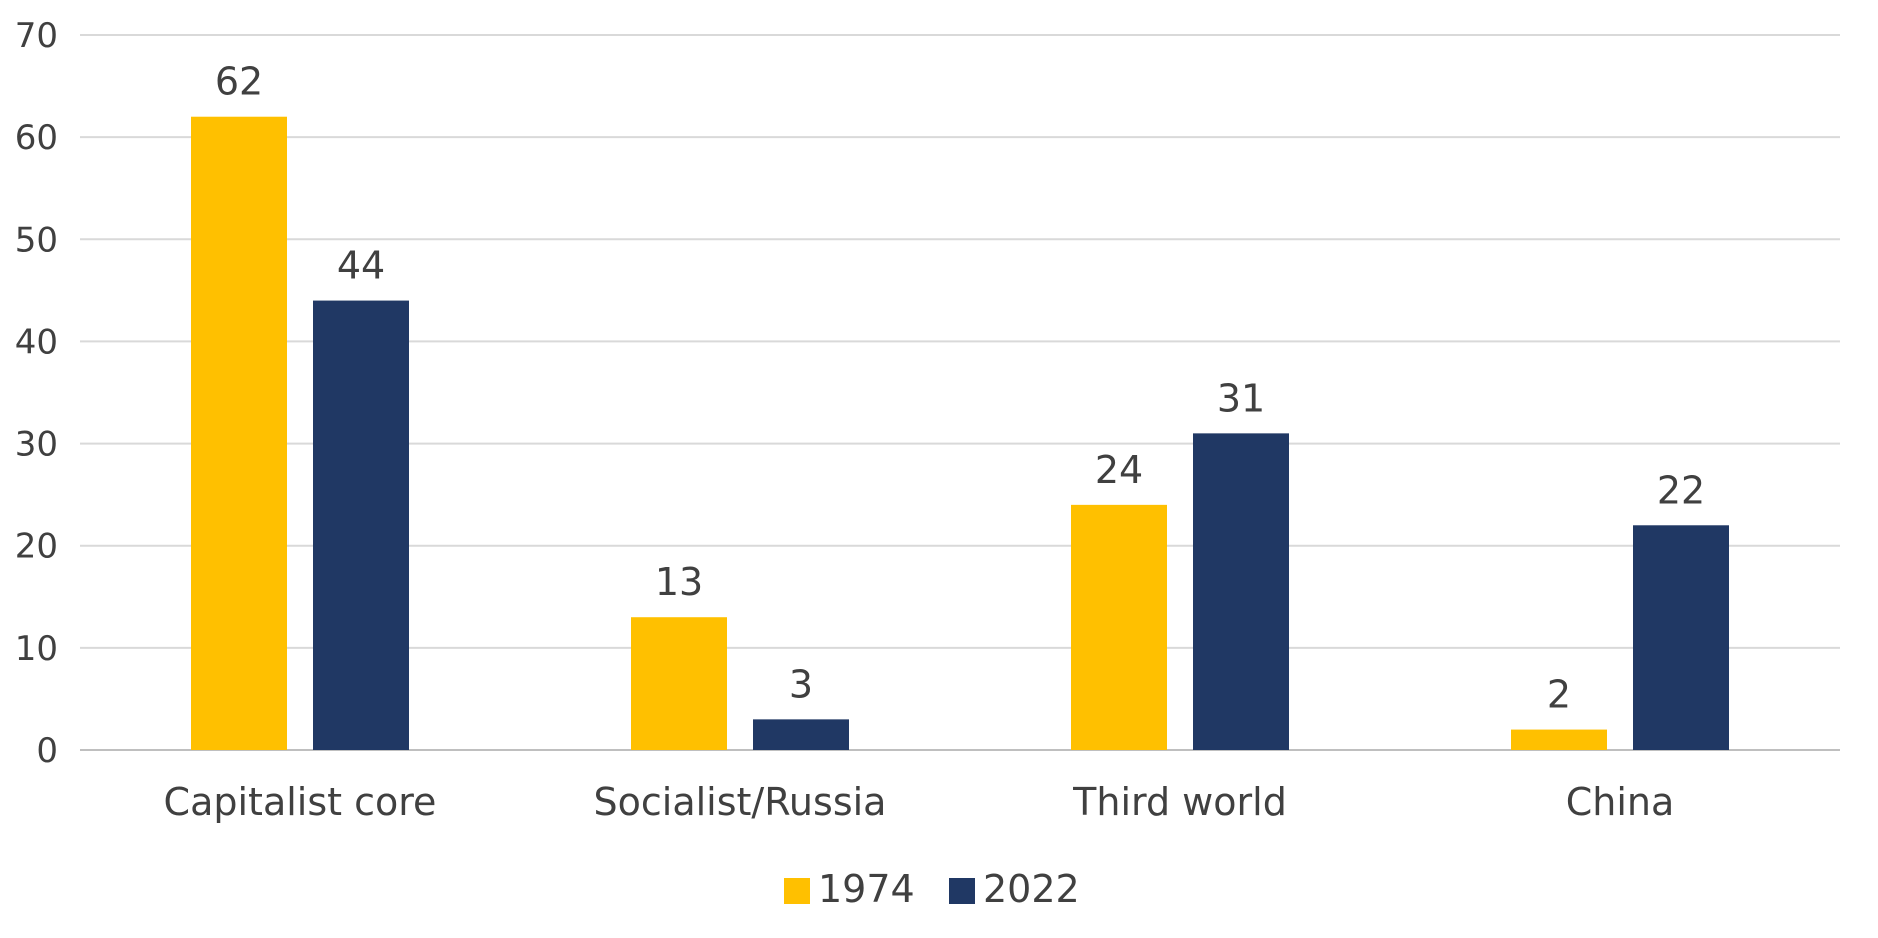  Describe the element at coordinates (679, 683) in the screenshot. I see `bar-1974-socialist-russia` at that location.